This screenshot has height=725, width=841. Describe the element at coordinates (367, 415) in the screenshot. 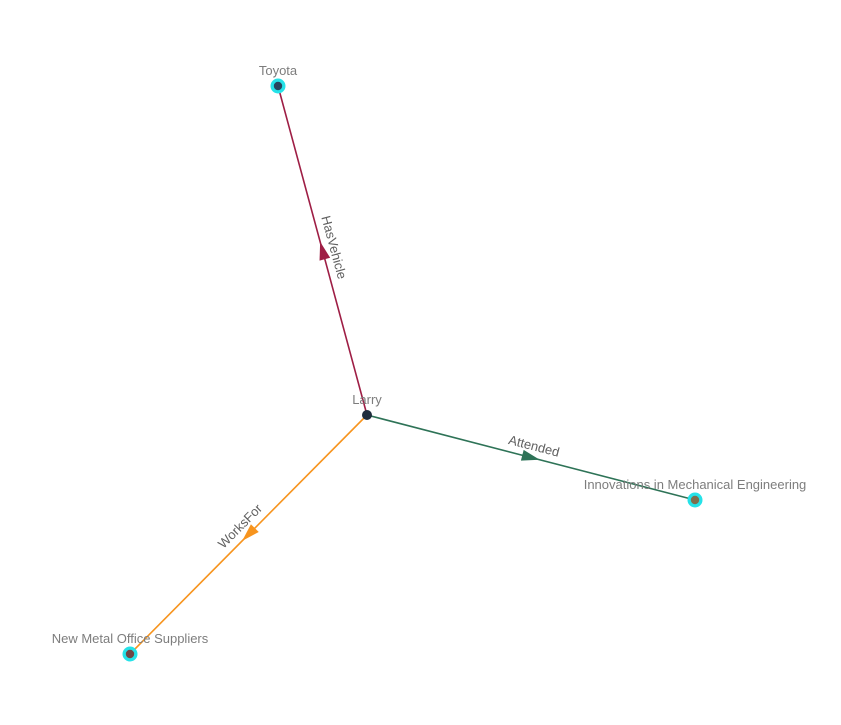

I see `node-larry` at that location.